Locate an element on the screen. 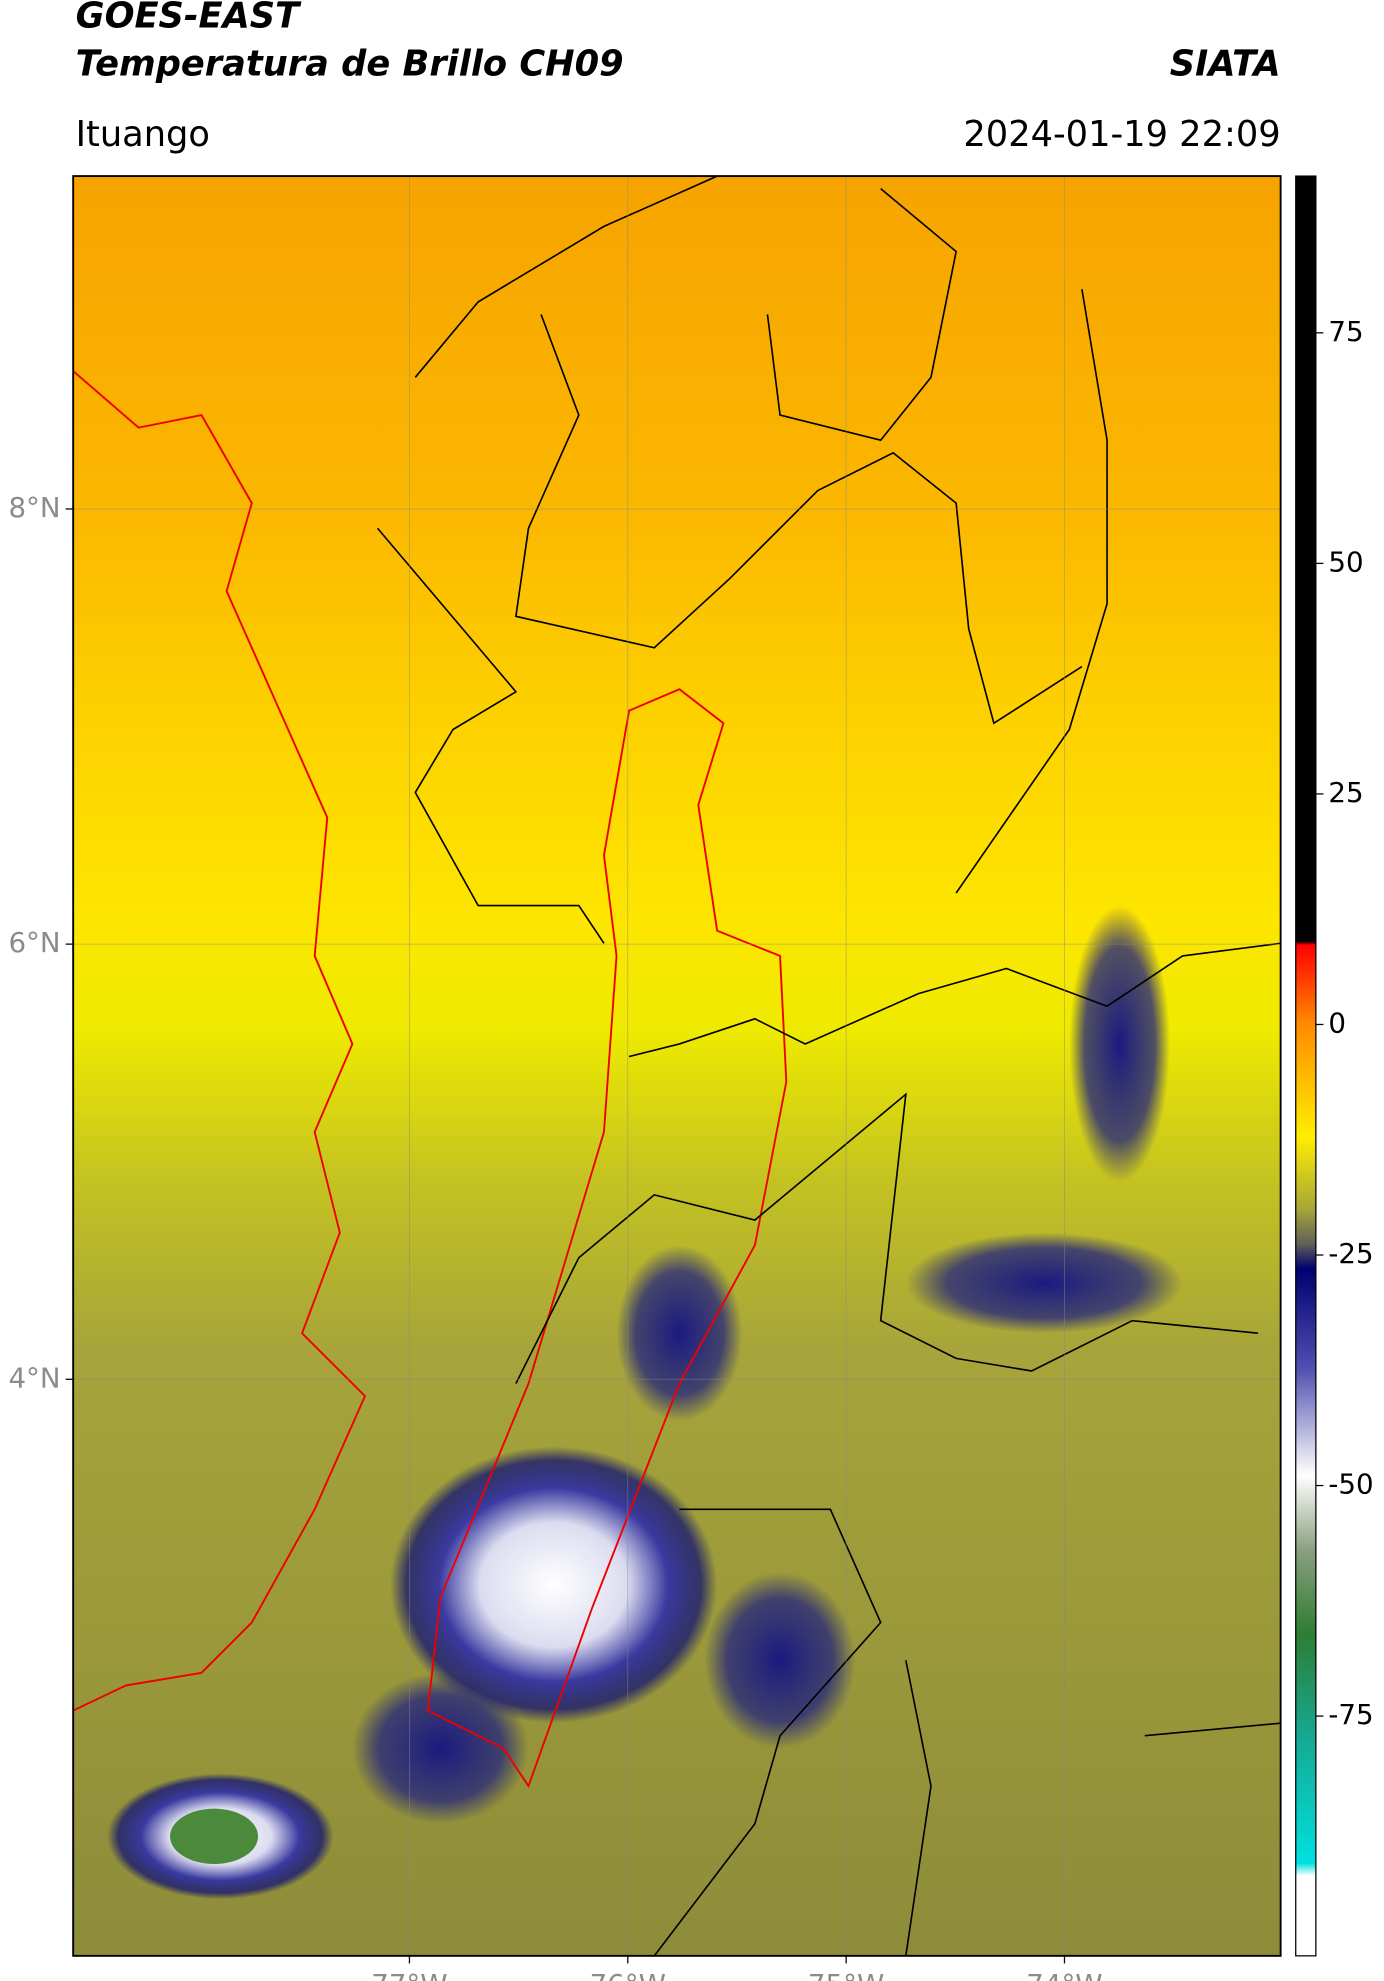  colorbar-tick-label: -25 is located at coordinates (1350, 1253).